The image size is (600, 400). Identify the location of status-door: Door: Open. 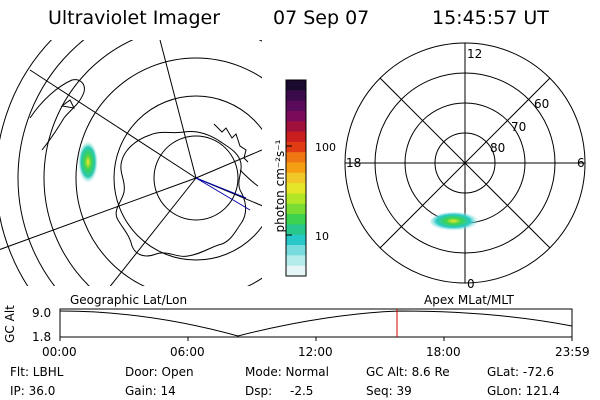
(159, 372).